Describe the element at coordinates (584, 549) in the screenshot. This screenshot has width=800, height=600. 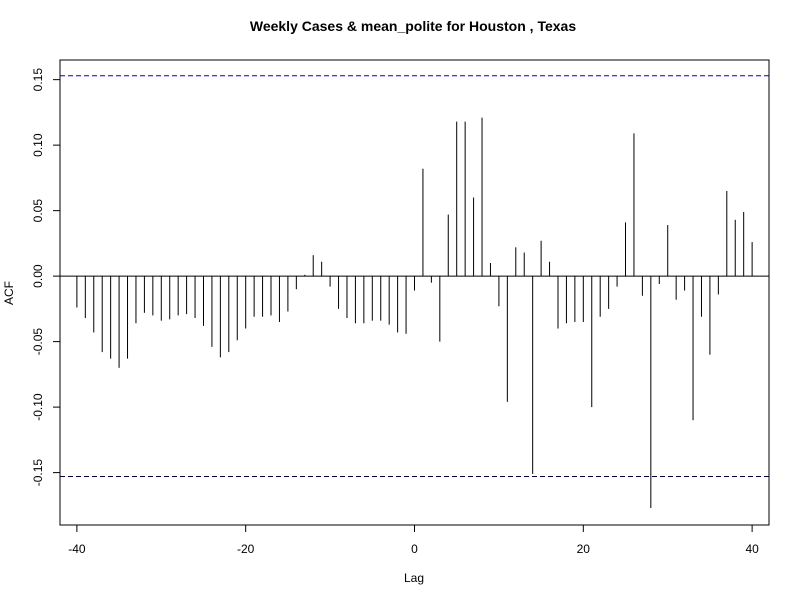
I see `x-tick-label: 20` at that location.